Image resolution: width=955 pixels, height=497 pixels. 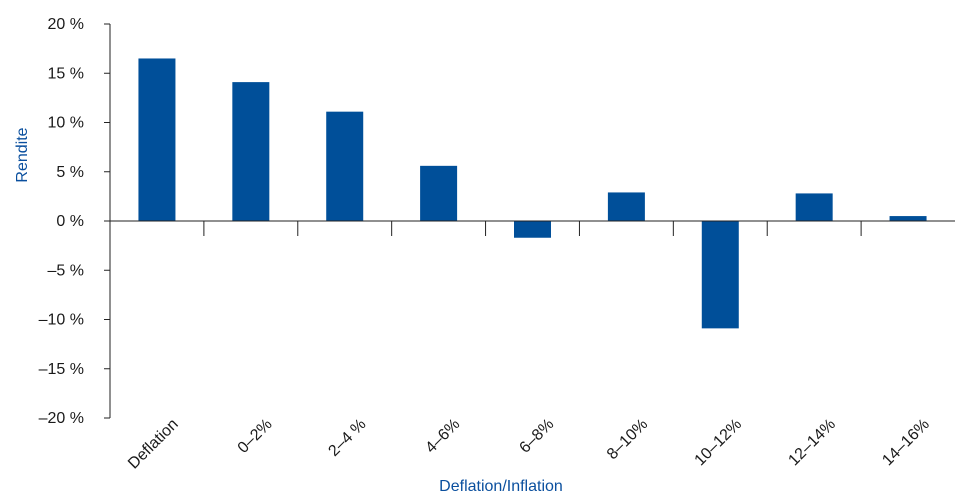 What do you see at coordinates (442, 436) in the screenshot?
I see `x-tick-label: 4–6%` at bounding box center [442, 436].